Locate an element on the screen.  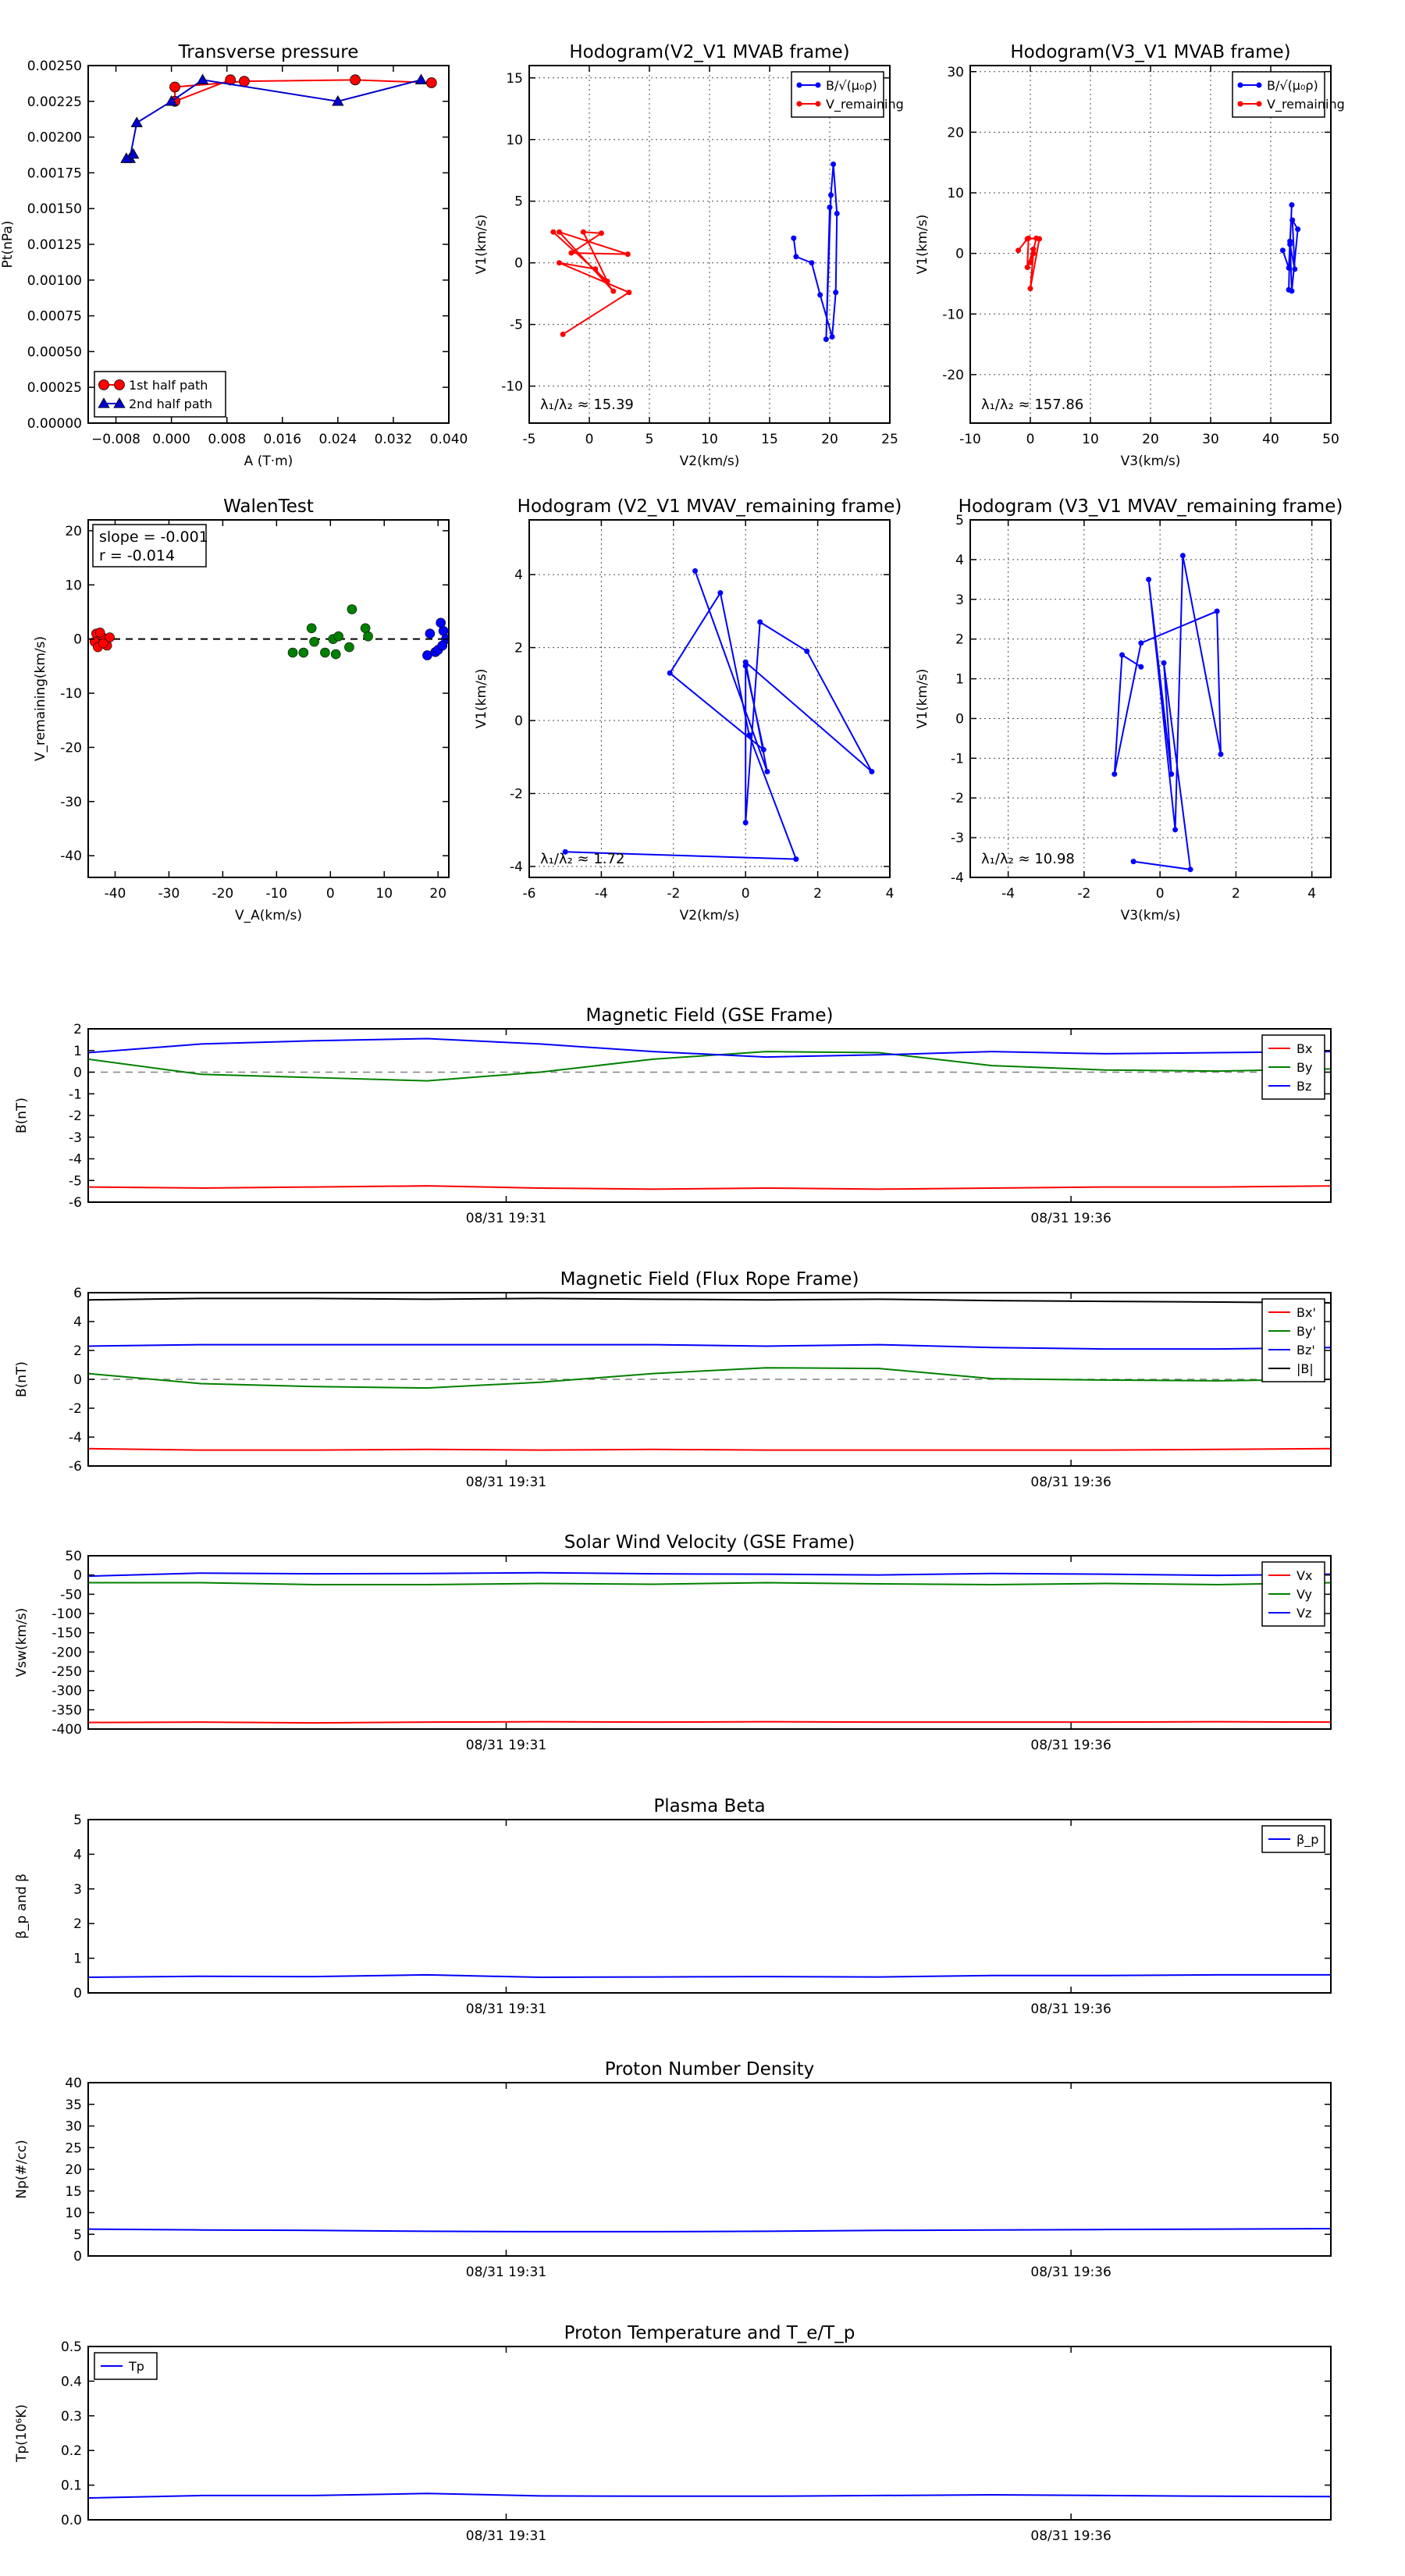
series--b--line is located at coordinates (710, 1300).